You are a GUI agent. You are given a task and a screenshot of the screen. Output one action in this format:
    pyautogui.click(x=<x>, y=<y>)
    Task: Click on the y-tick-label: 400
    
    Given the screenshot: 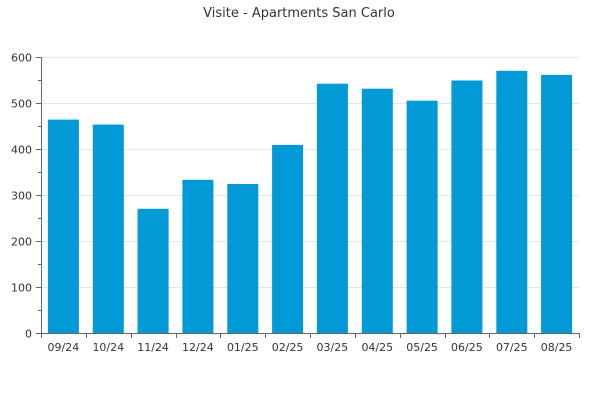 What is the action you would take?
    pyautogui.click(x=21, y=150)
    